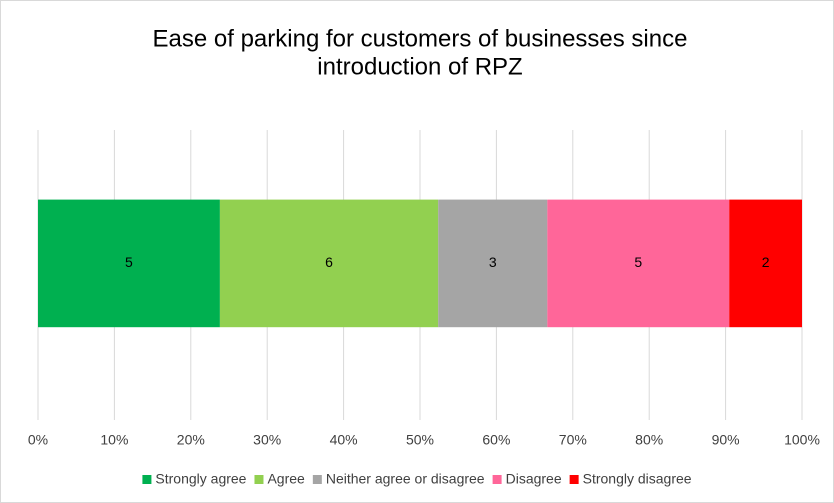 This screenshot has width=834, height=503. What do you see at coordinates (267, 440) in the screenshot?
I see `x-tick-label: 30%` at bounding box center [267, 440].